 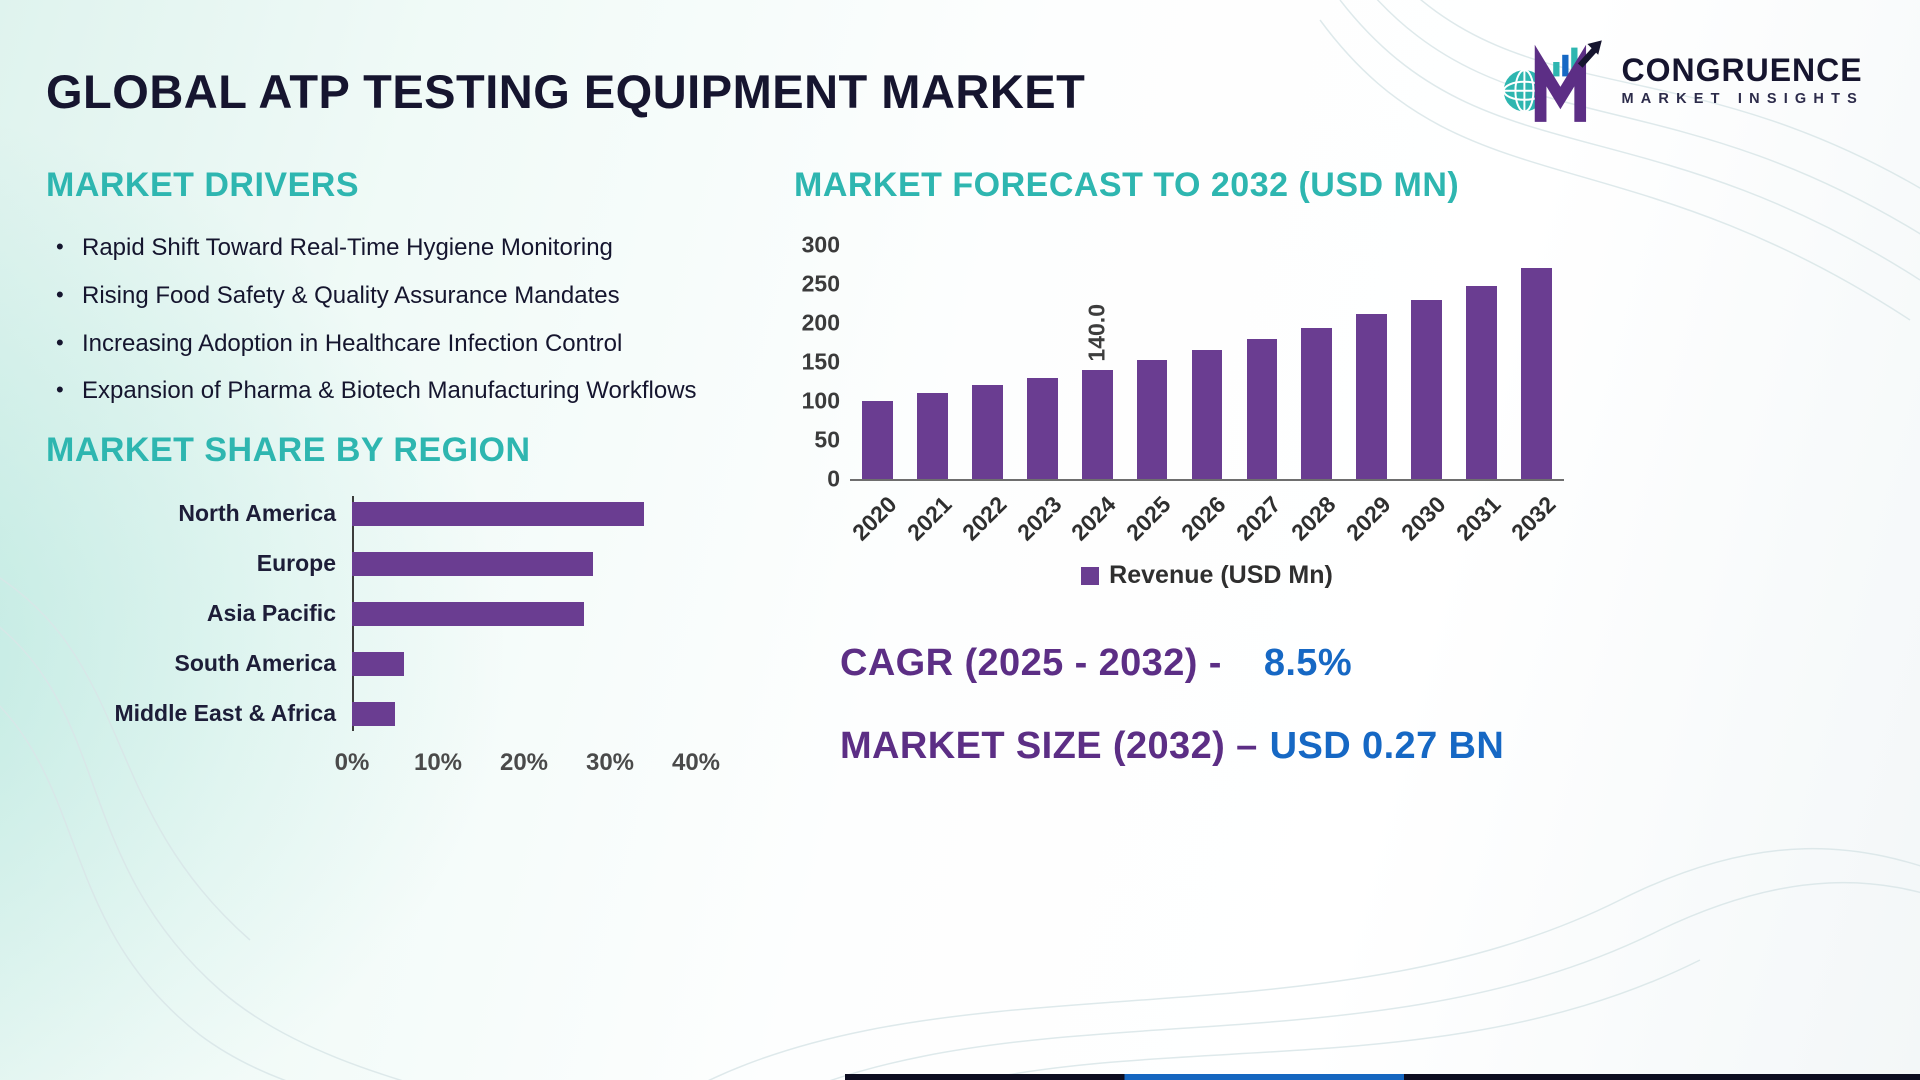 I want to click on forecast-yaxis: 0 50 100 150 200 250 300, so click(x=822, y=362).